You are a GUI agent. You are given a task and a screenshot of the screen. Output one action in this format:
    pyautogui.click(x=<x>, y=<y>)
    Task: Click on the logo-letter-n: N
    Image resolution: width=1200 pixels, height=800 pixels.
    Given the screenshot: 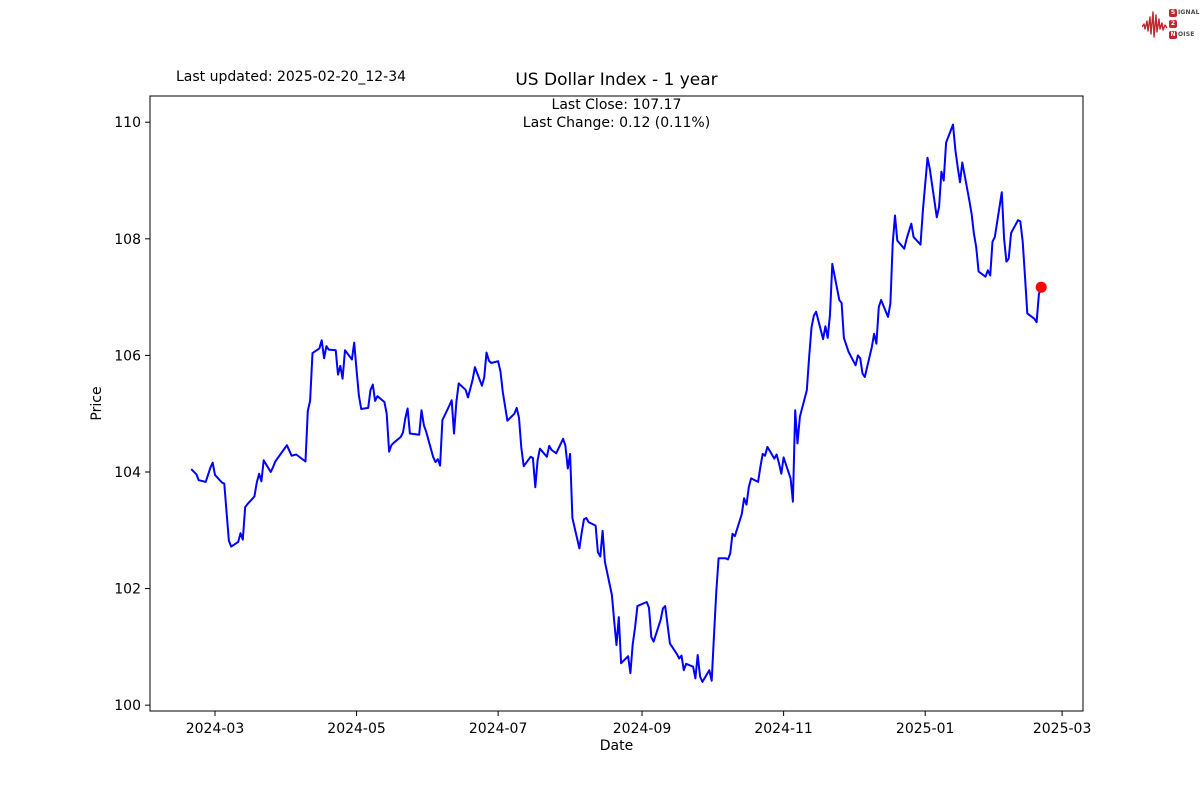 What is the action you would take?
    pyautogui.click(x=1173, y=35)
    